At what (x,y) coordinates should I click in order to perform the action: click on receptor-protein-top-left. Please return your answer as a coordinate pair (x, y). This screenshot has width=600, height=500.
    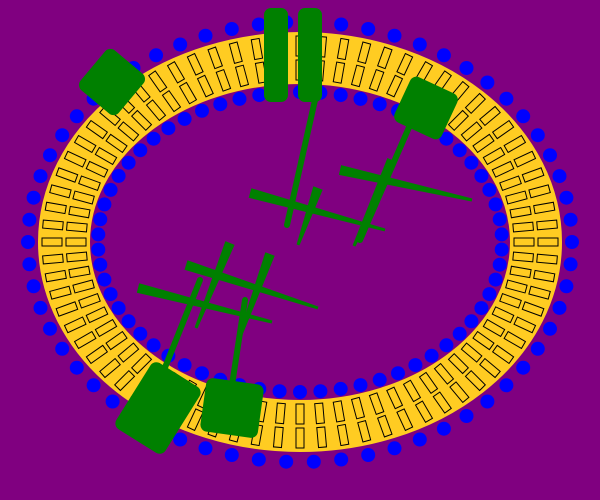
    Looking at the image, I should click on (112, 82).